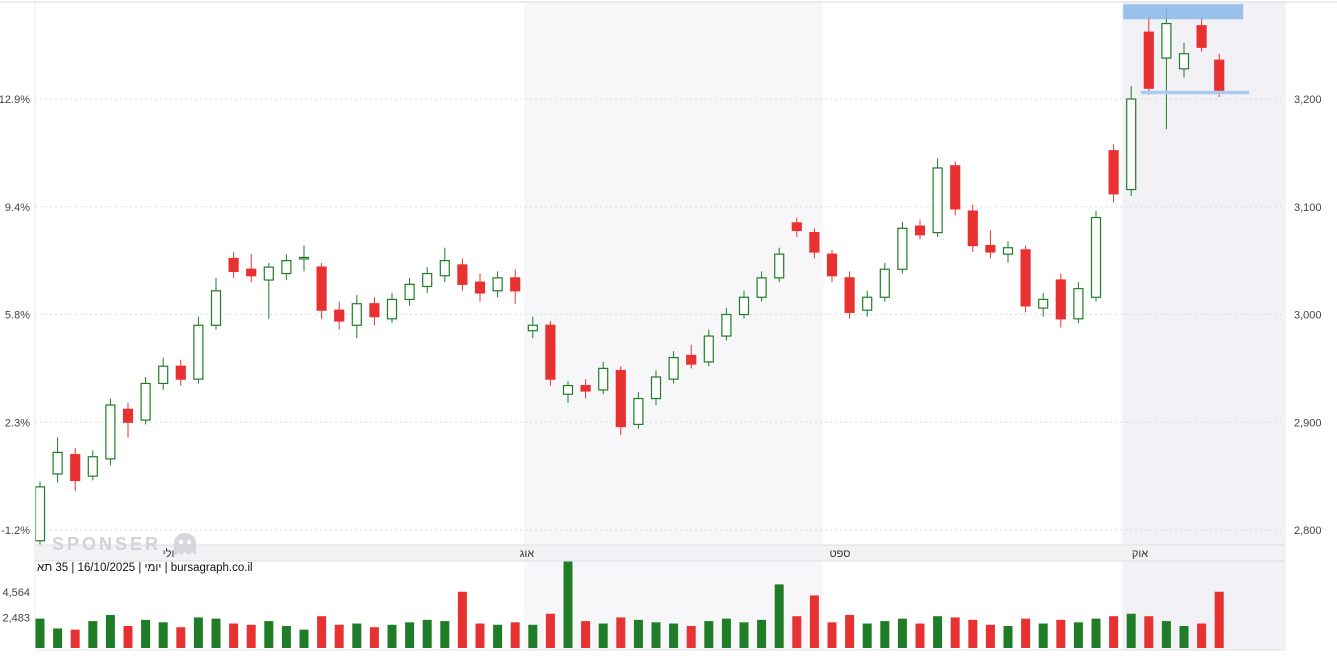 This screenshot has width=1337, height=656. I want to click on resistance-zone, so click(1183, 12).